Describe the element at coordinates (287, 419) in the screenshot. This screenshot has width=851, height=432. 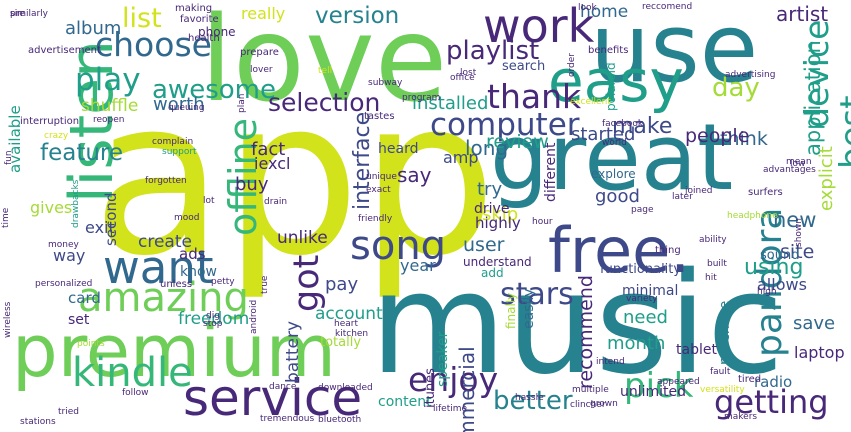
I see `word-tremendous: tremendous` at that location.